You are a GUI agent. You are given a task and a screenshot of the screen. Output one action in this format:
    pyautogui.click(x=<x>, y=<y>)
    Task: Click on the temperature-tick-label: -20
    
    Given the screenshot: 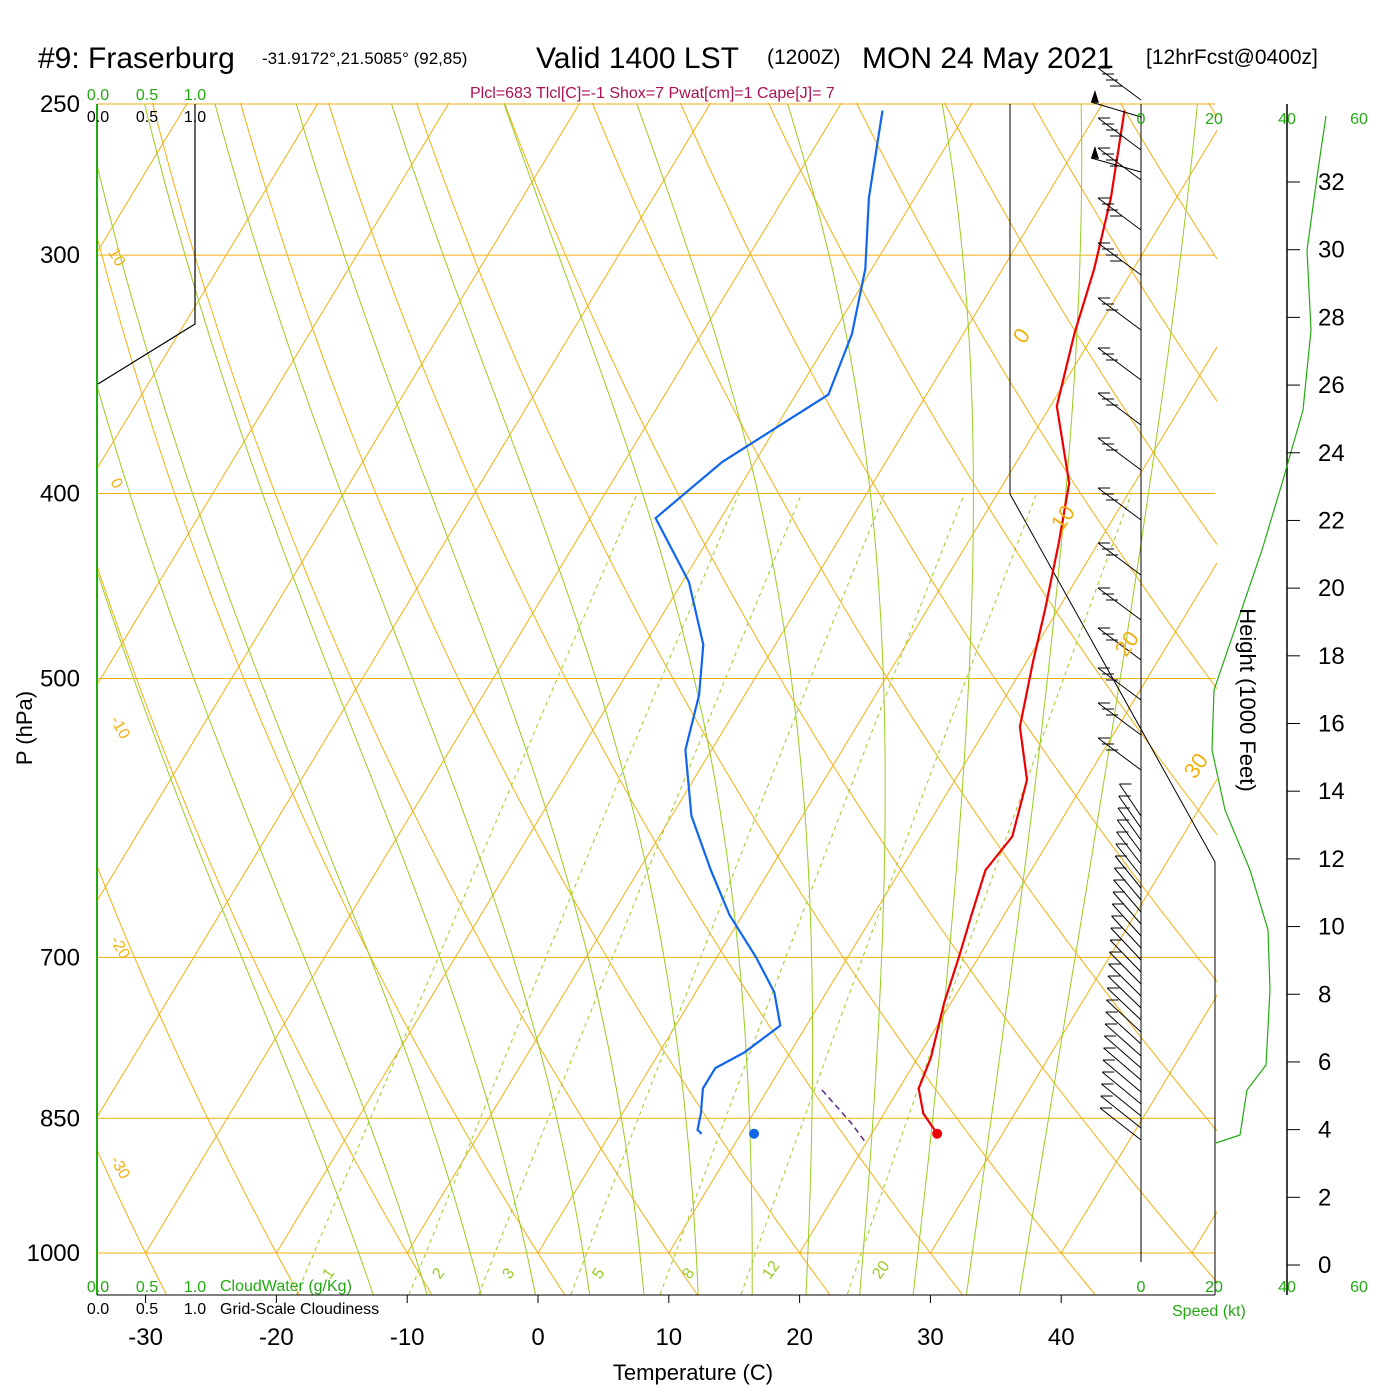 What is the action you would take?
    pyautogui.click(x=276, y=1337)
    